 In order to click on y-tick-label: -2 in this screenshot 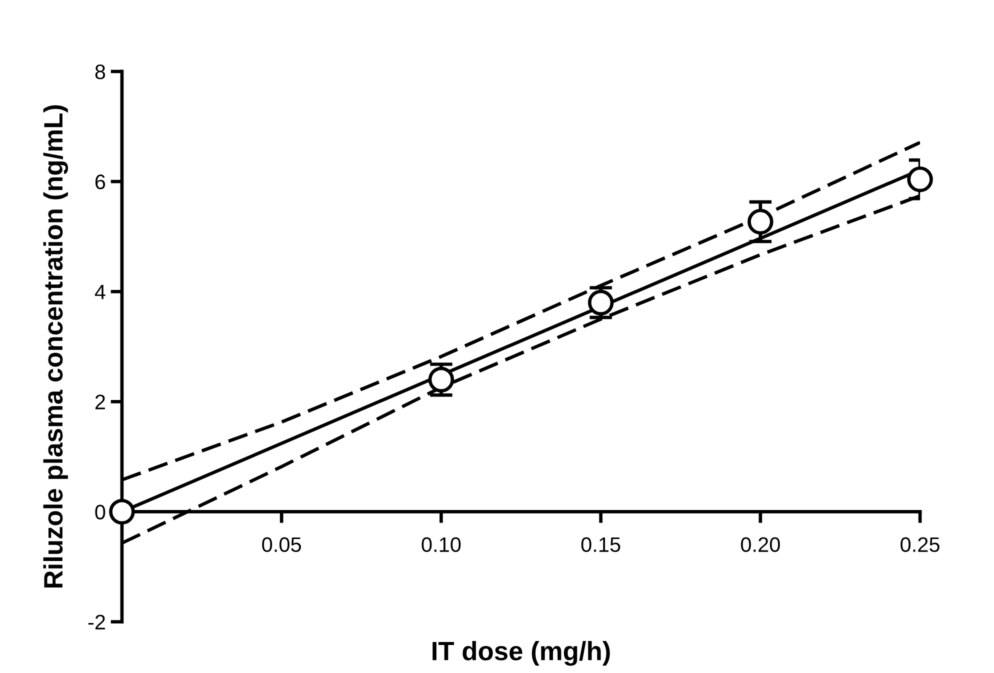, I will do `click(96, 622)`.